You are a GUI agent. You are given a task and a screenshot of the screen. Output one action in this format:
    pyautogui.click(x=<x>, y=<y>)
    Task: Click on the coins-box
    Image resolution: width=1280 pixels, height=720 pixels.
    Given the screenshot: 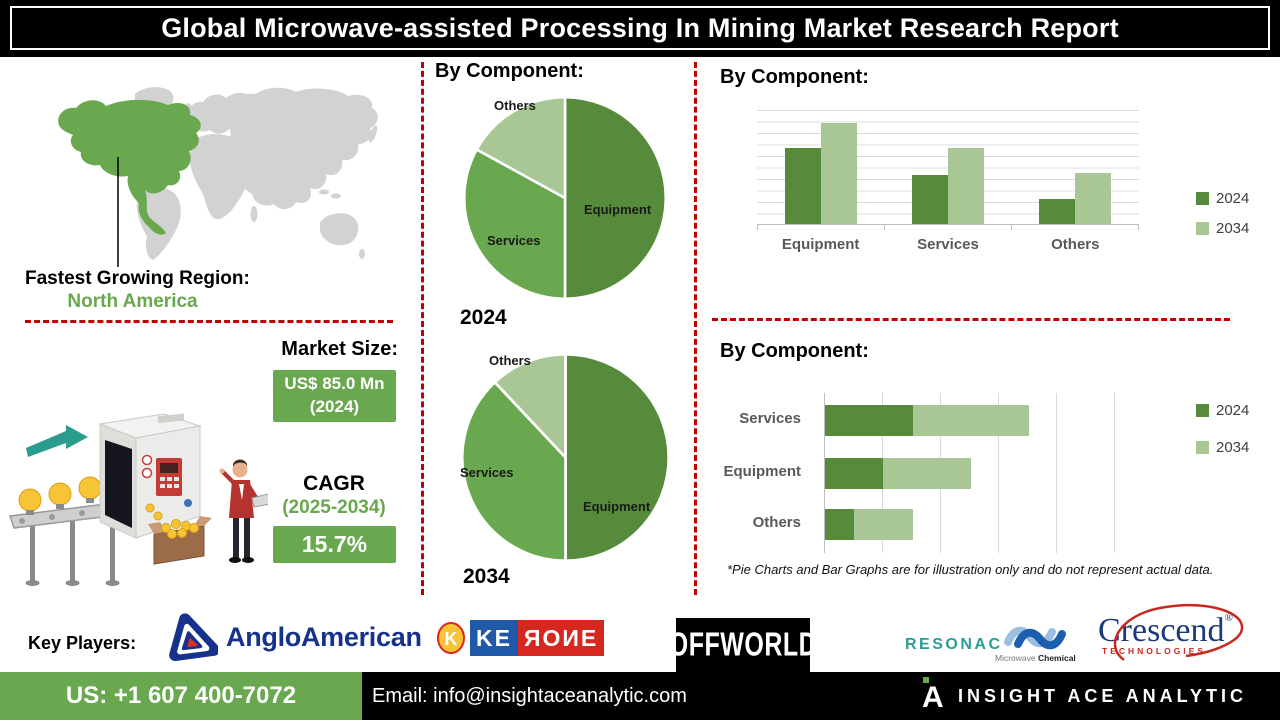 What is the action you would take?
    pyautogui.click(x=178, y=534)
    